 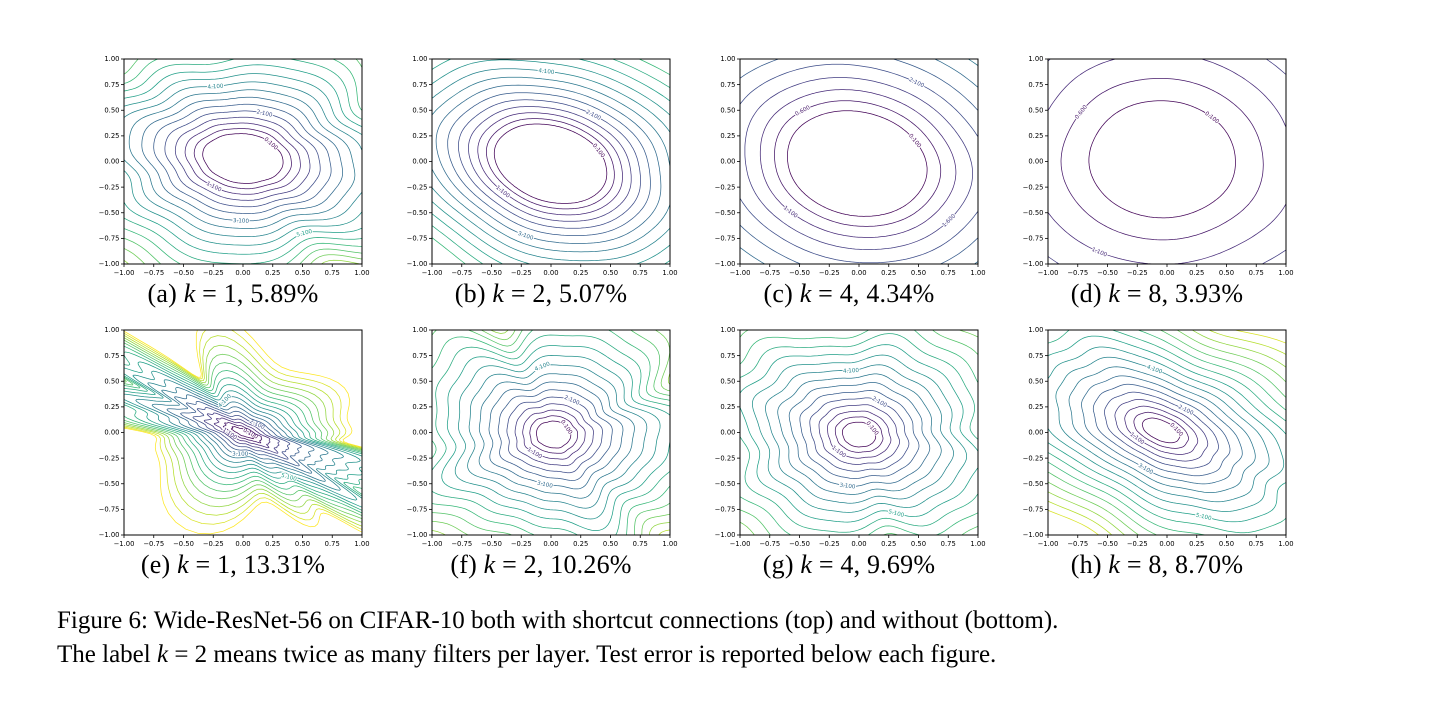 What do you see at coordinates (284, 293) in the screenshot?
I see `test-error: 5.89%` at bounding box center [284, 293].